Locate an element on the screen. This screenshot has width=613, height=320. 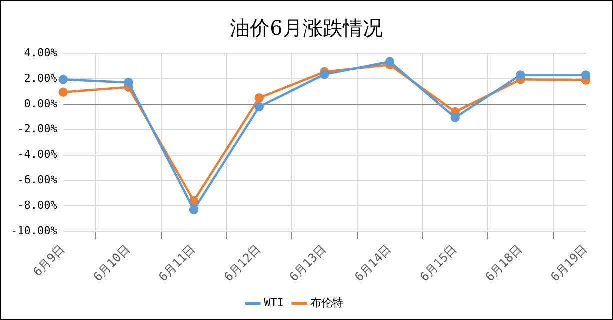
y-tick-label: -2.00% is located at coordinates (38, 129).